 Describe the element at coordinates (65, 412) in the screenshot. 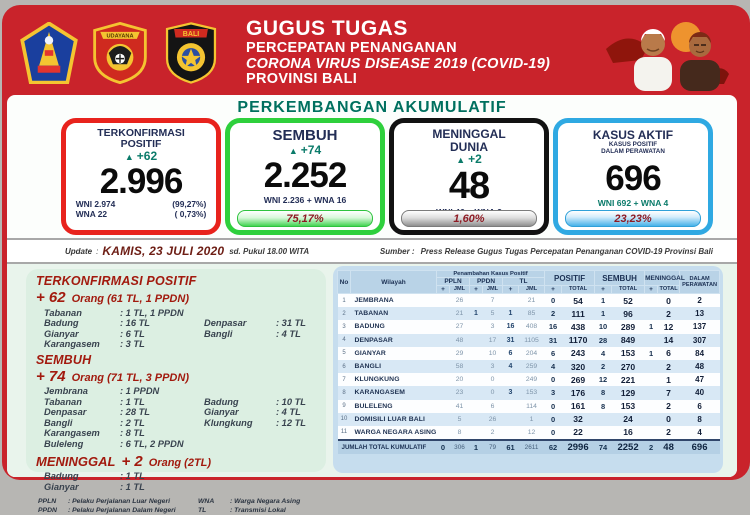

I see `region-name: Denpasar` at that location.